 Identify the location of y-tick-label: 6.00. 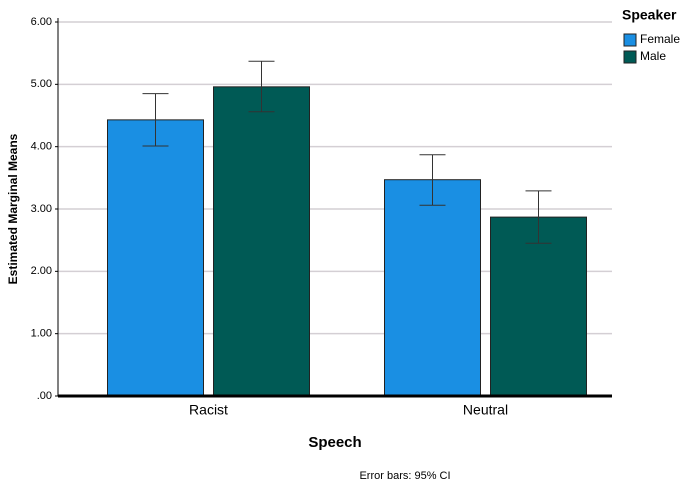
(41, 22).